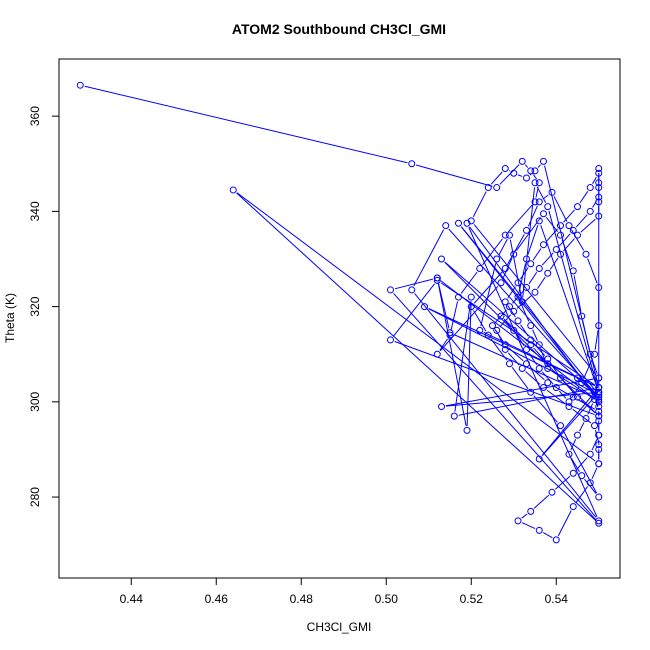 The height and width of the screenshot is (650, 650). What do you see at coordinates (339, 627) in the screenshot?
I see `x-axis-label: CH3Cl_GMI` at bounding box center [339, 627].